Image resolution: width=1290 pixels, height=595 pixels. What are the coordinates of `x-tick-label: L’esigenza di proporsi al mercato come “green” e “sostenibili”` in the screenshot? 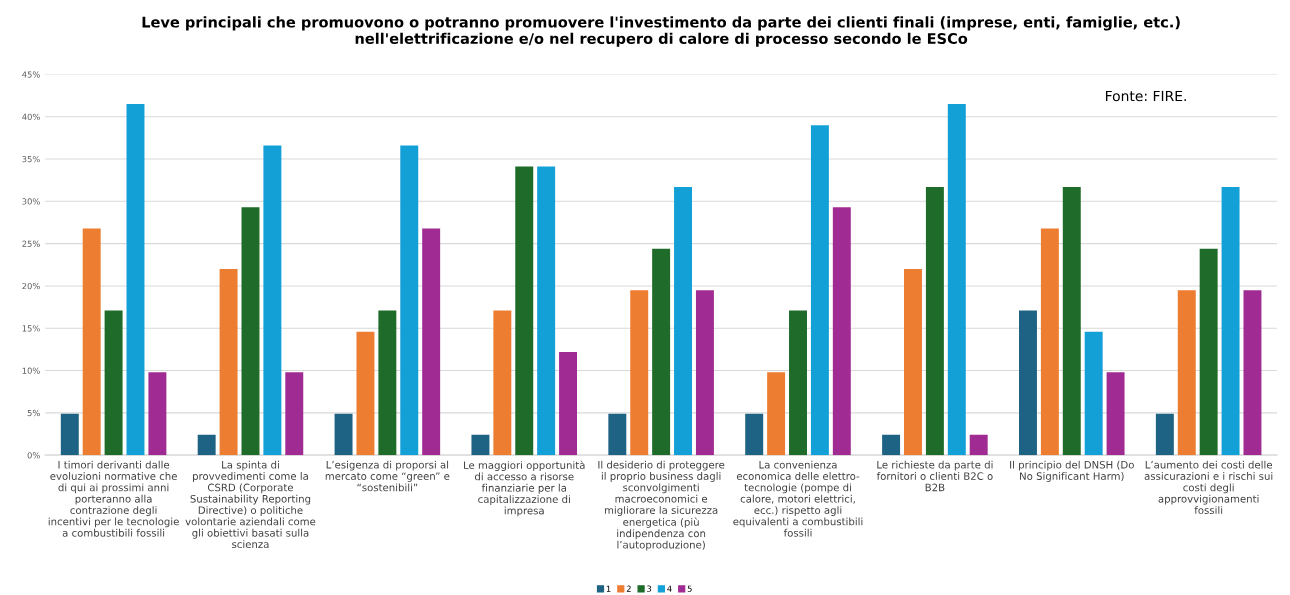 It's located at (387, 476).